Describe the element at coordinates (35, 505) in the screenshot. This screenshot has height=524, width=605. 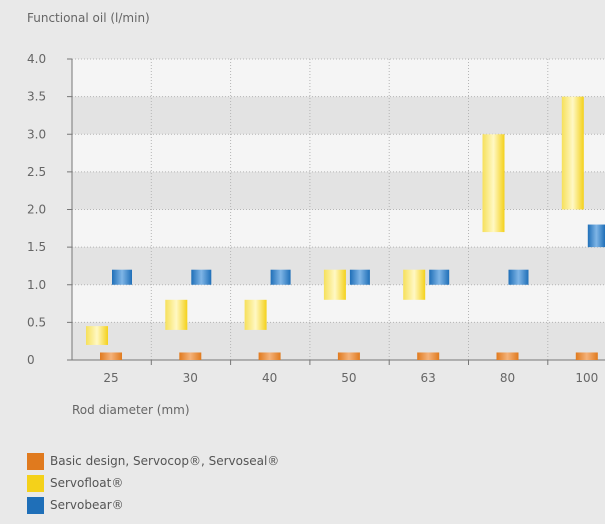
I see `legend-swatch-servobear` at that location.